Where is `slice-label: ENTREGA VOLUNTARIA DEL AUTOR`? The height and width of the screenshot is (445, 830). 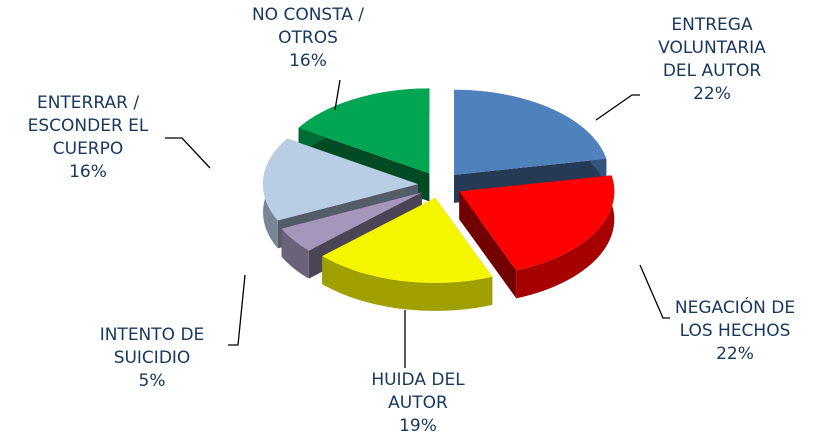
slice-label: ENTREGA VOLUNTARIA DEL AUTOR is located at coordinates (712, 48).